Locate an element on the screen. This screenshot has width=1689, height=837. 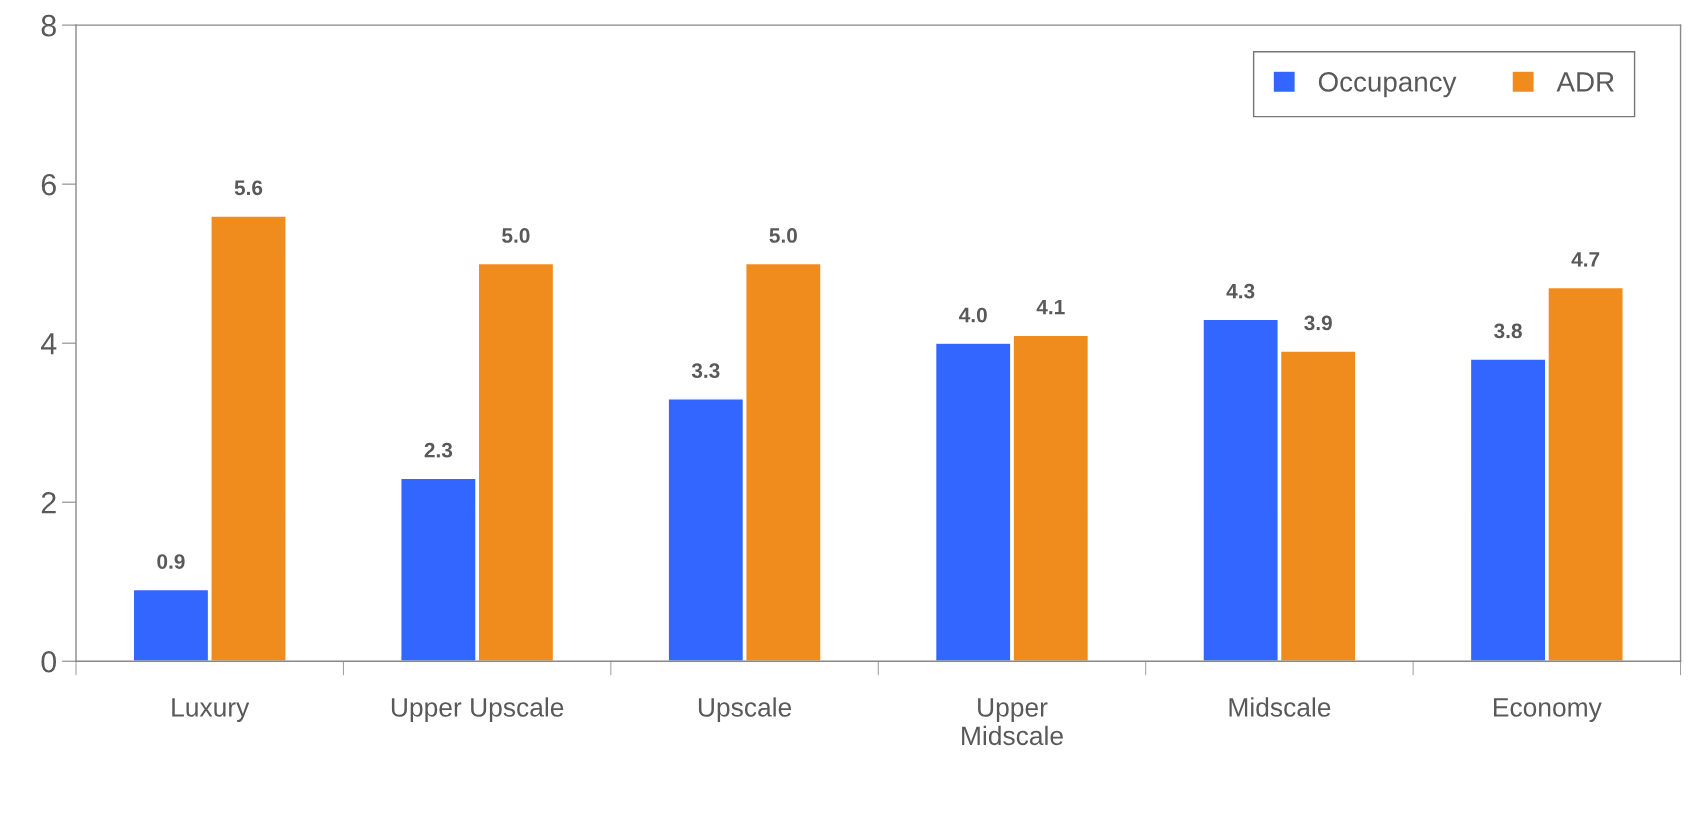
y-tick-label: 0 is located at coordinates (49, 661).